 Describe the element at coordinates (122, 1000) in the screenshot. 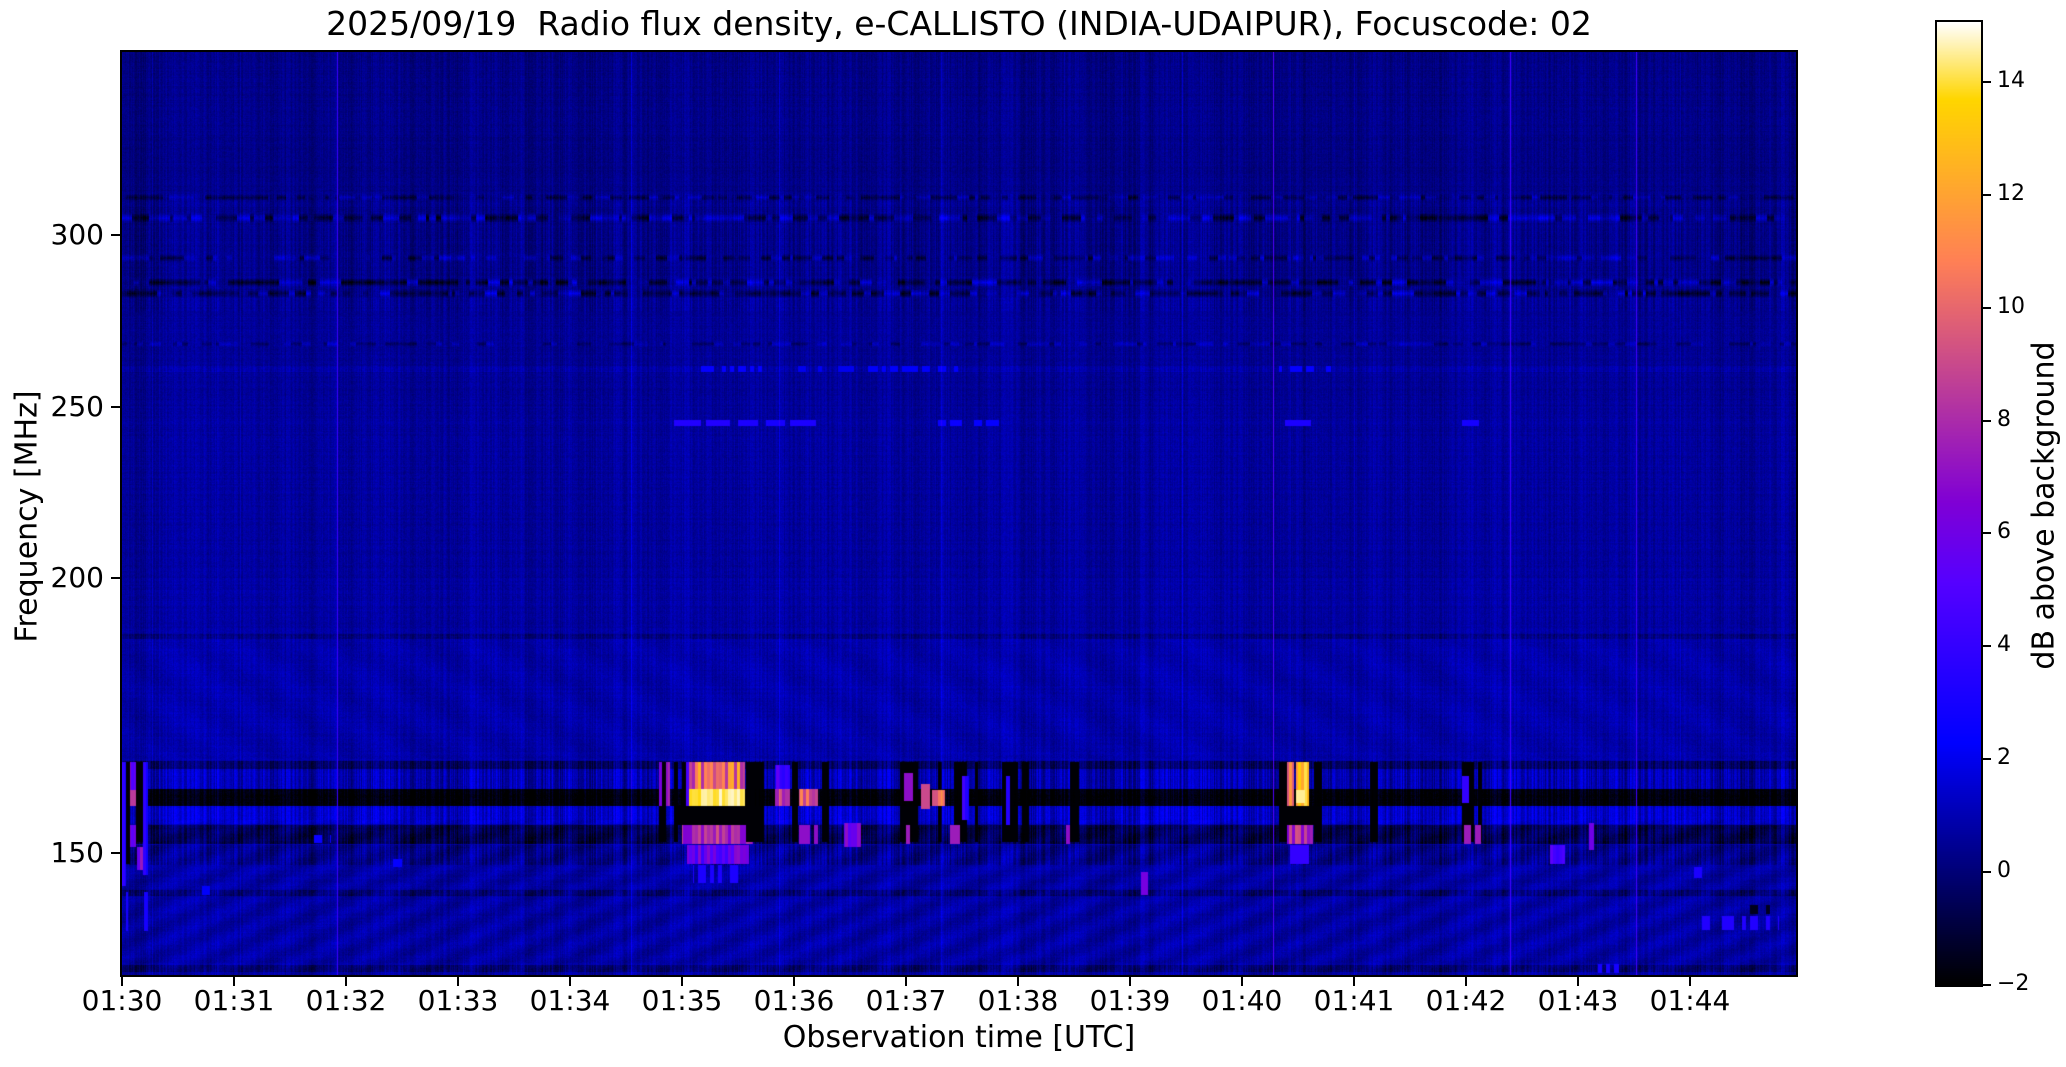

I see `x-tick-label: 01:30` at that location.